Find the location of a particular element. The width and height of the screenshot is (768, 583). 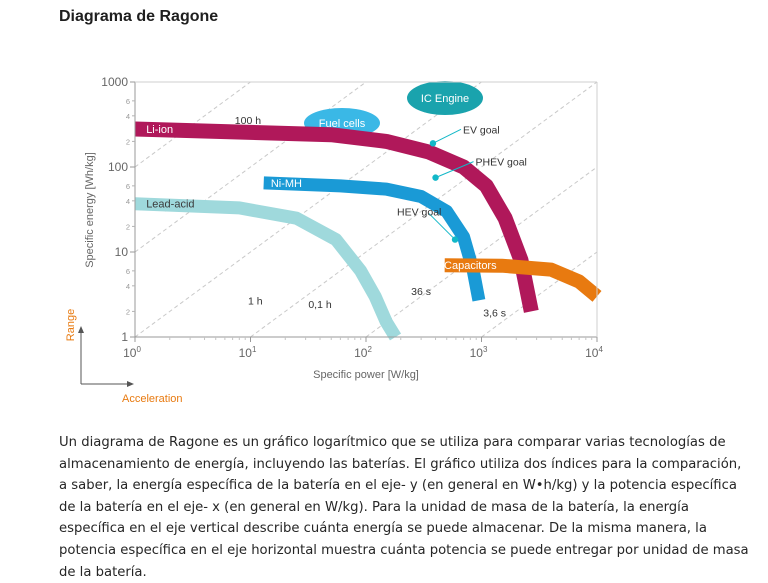

y-tick-label: 1000 is located at coordinates (114, 82).